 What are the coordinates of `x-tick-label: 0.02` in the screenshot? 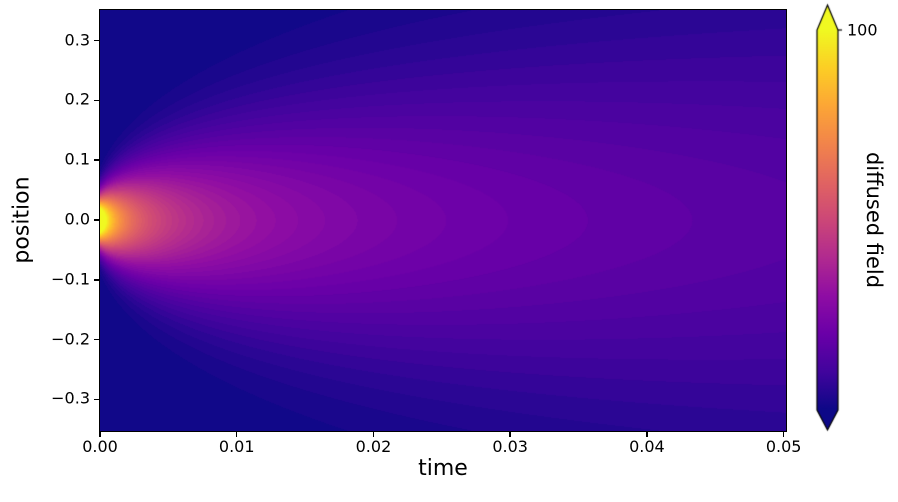 It's located at (373, 446).